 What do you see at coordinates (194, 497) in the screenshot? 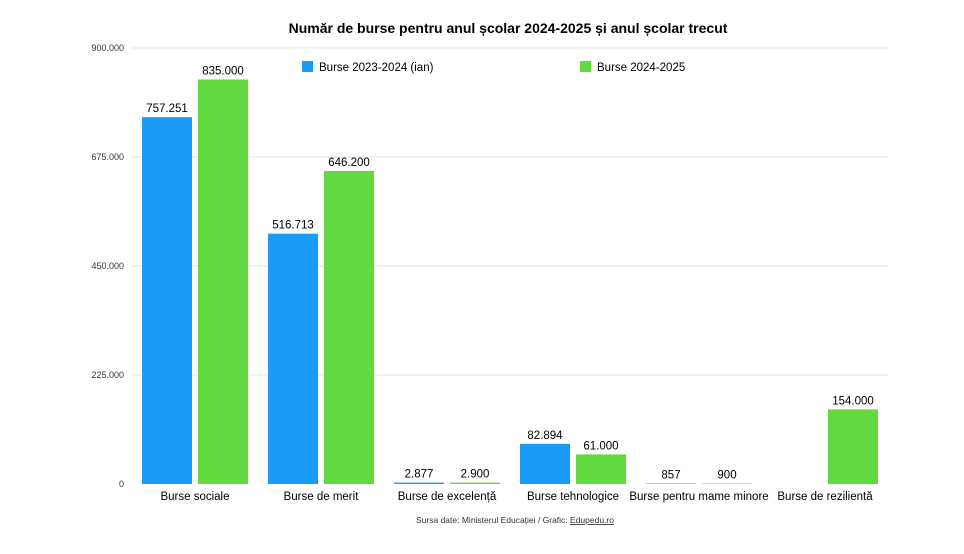
I see `category-label: Burse sociale` at bounding box center [194, 497].